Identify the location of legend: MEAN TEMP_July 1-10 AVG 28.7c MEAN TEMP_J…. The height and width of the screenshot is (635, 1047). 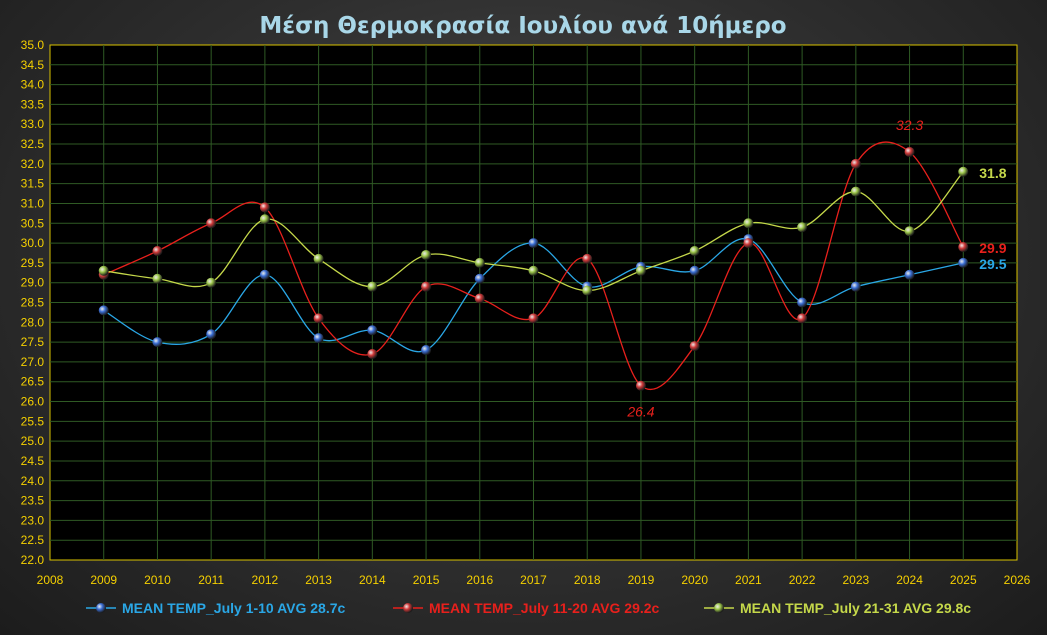
(528, 608).